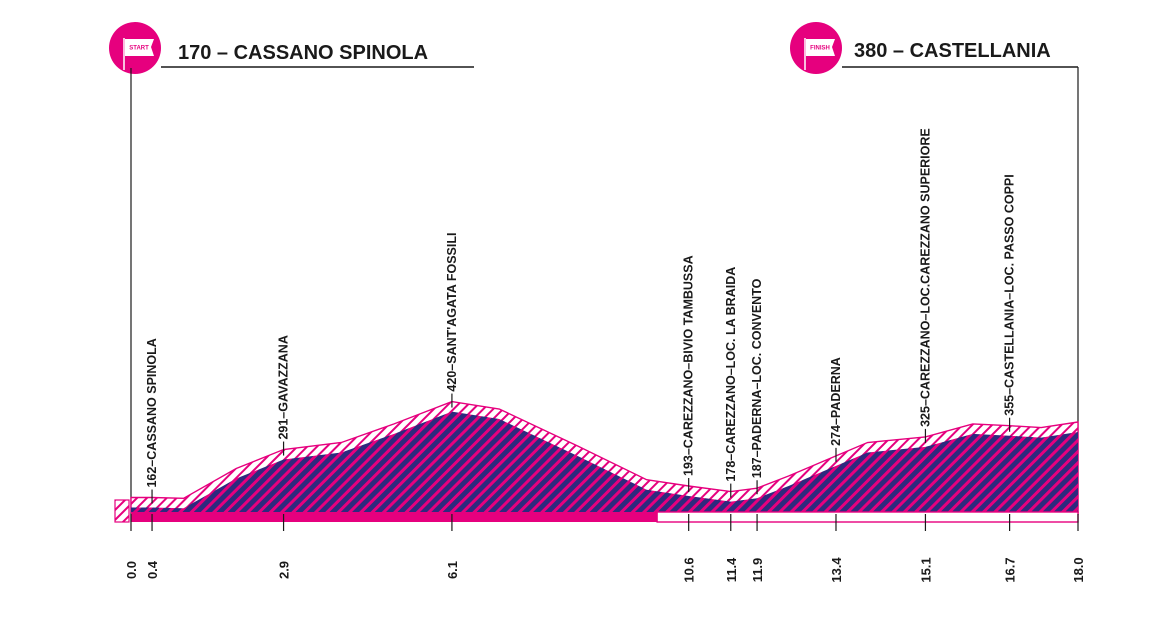 This screenshot has height=627, width=1170. Describe the element at coordinates (605, 548) in the screenshot. I see `x-axis-ticks: 0.0 0.4 2.9 6.1 10.6 11.4 11.9 13.4 15.1 16.7 18.0` at that location.